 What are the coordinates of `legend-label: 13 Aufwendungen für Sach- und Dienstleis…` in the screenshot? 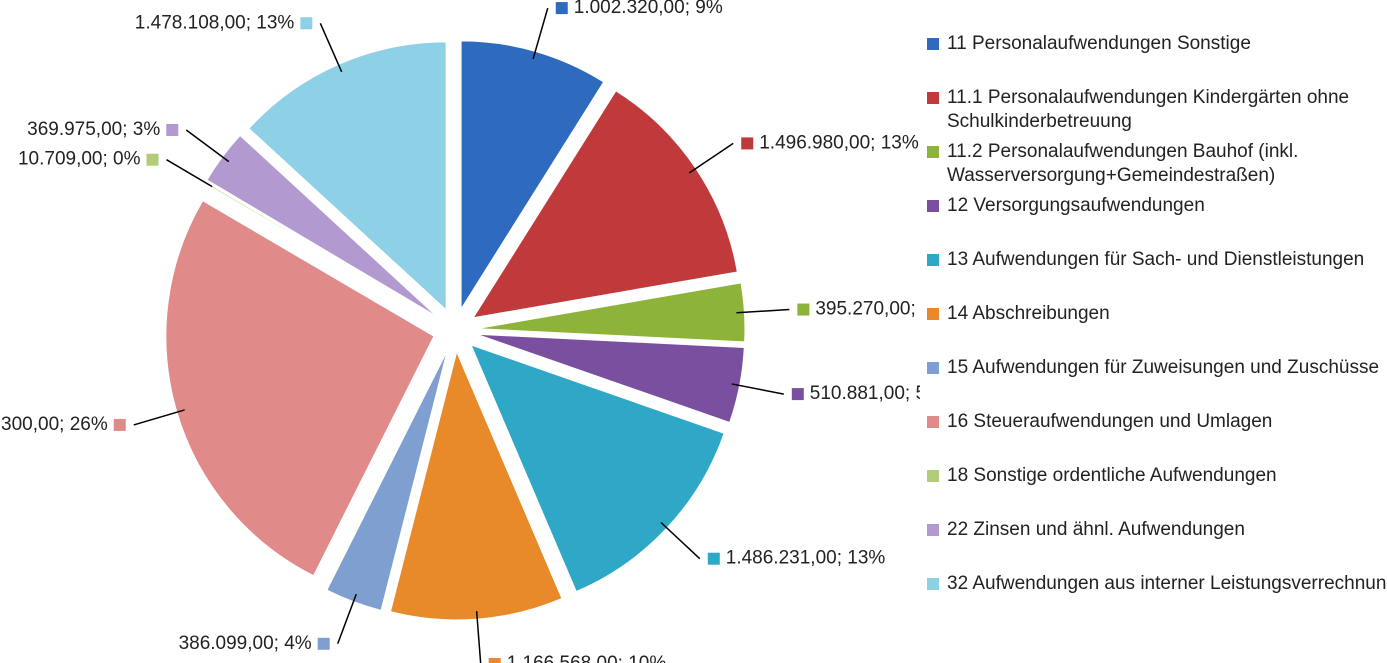 It's located at (1156, 259).